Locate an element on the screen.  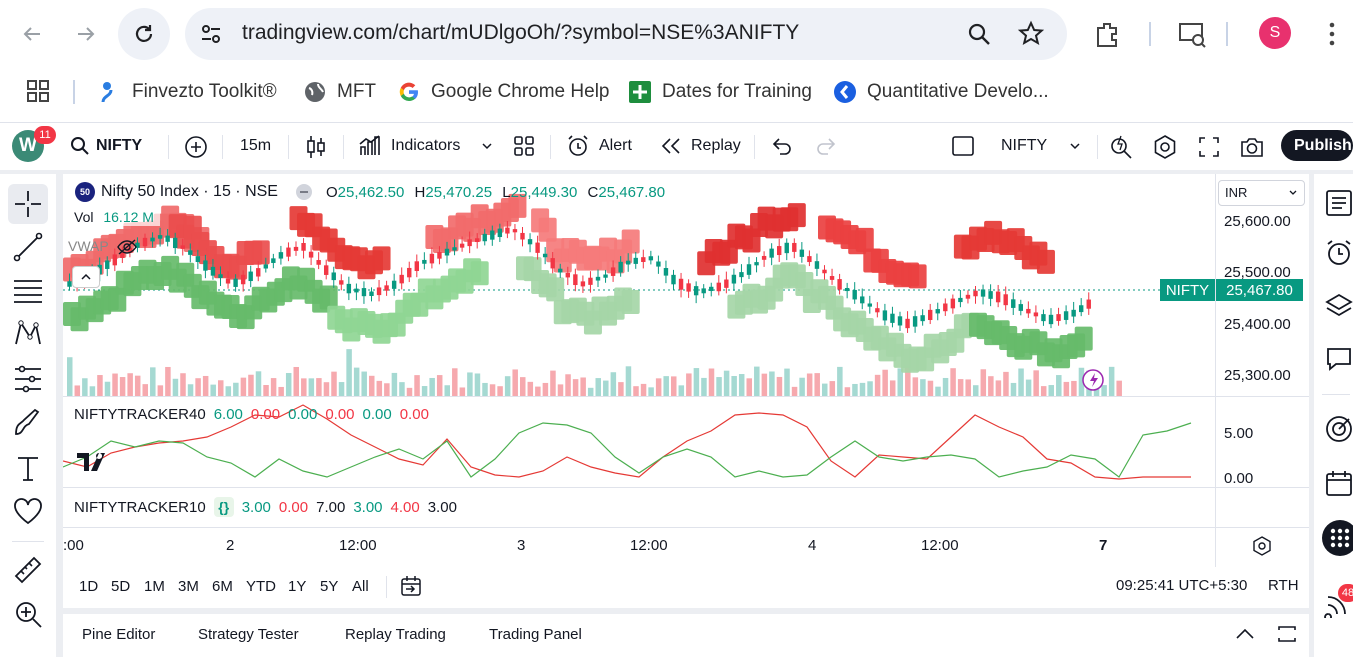
market-status-icon is located at coordinates (304, 192).